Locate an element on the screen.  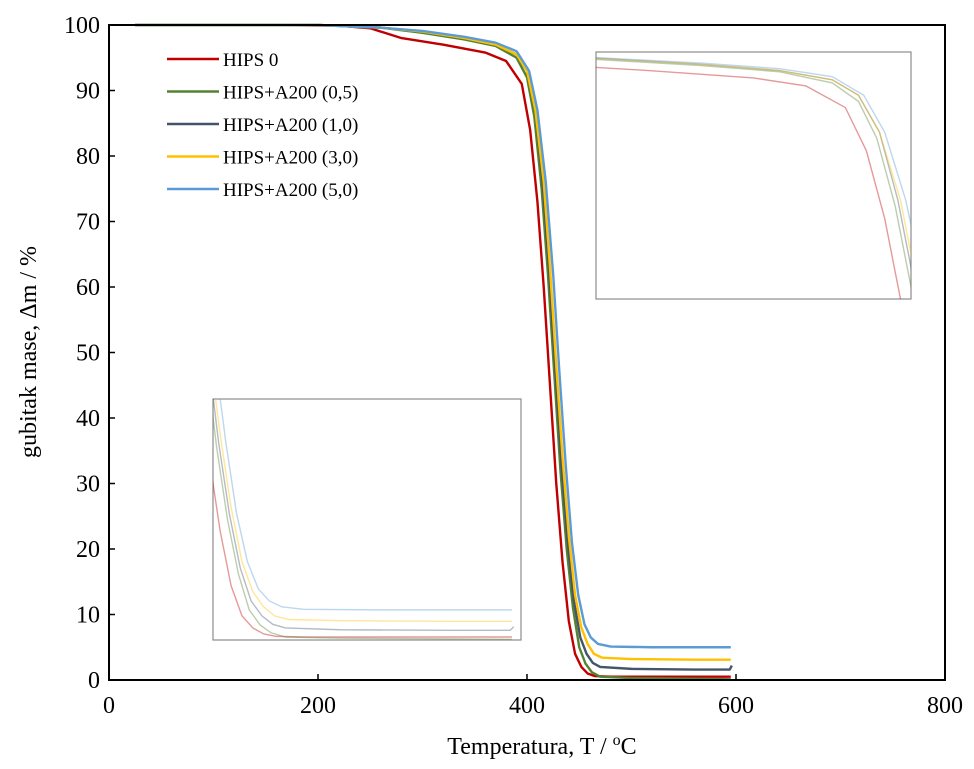
legend-entry-3: HIPS+A200 (3,0) is located at coordinates (262, 158).